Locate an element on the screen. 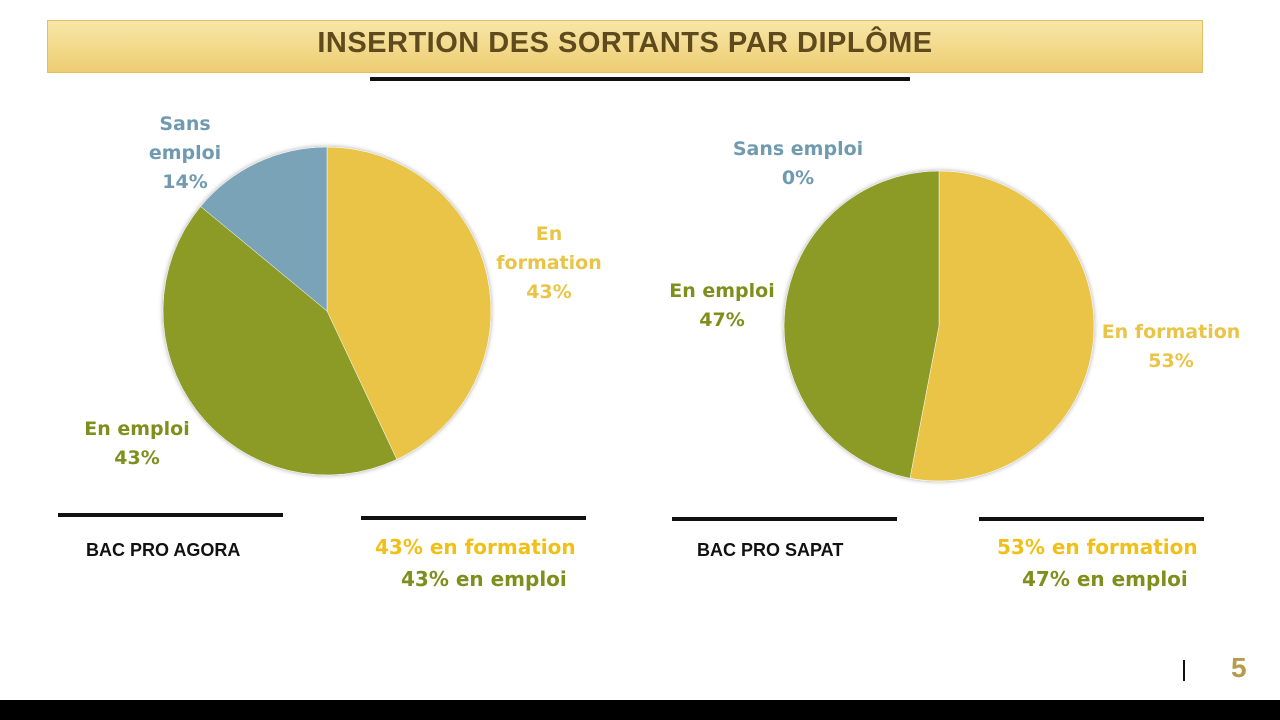  pie1-label-sans-emploi-line2: emploi is located at coordinates (185, 153).